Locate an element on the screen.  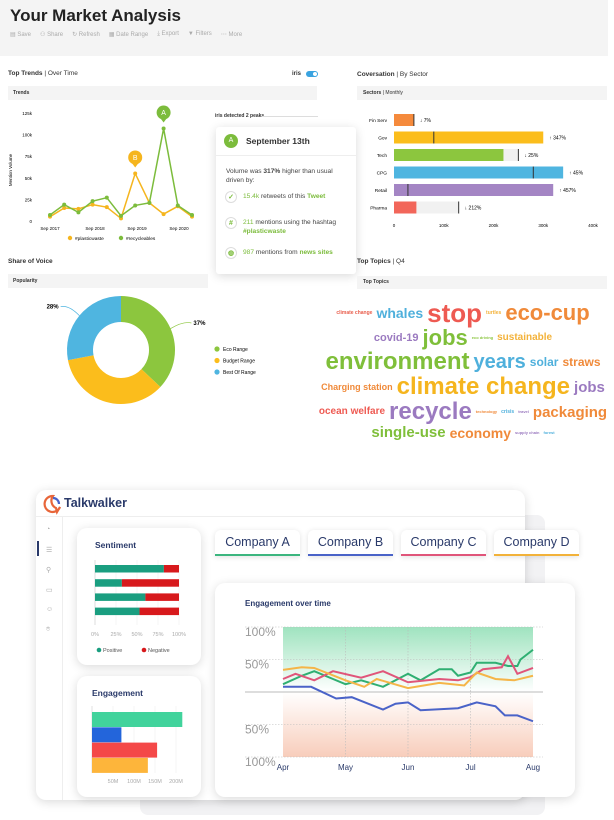
x-tick: Aug is located at coordinates (533, 767).